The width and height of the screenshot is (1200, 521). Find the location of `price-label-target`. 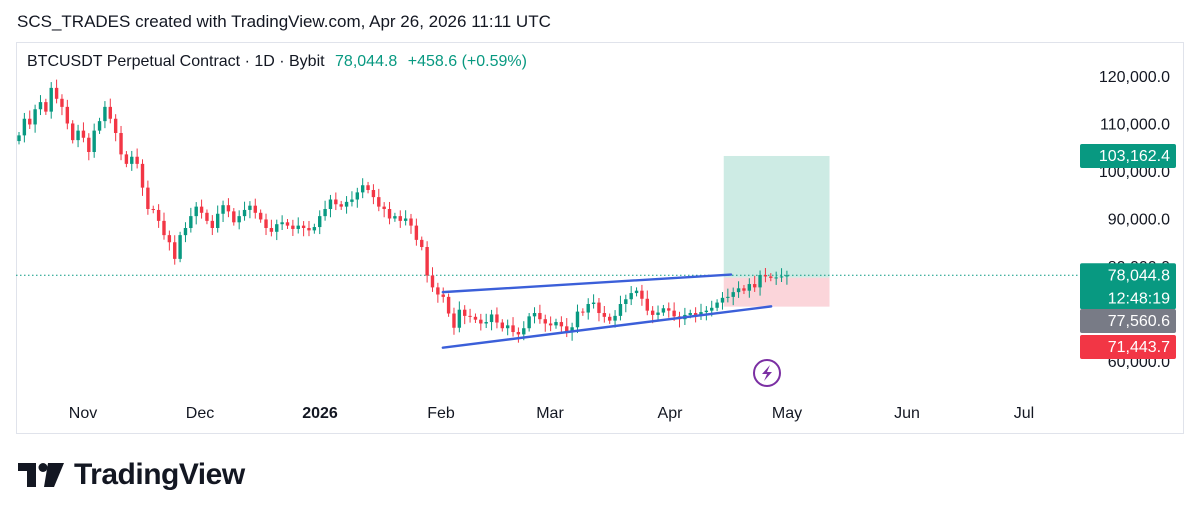

price-label-target is located at coordinates (1128, 155).